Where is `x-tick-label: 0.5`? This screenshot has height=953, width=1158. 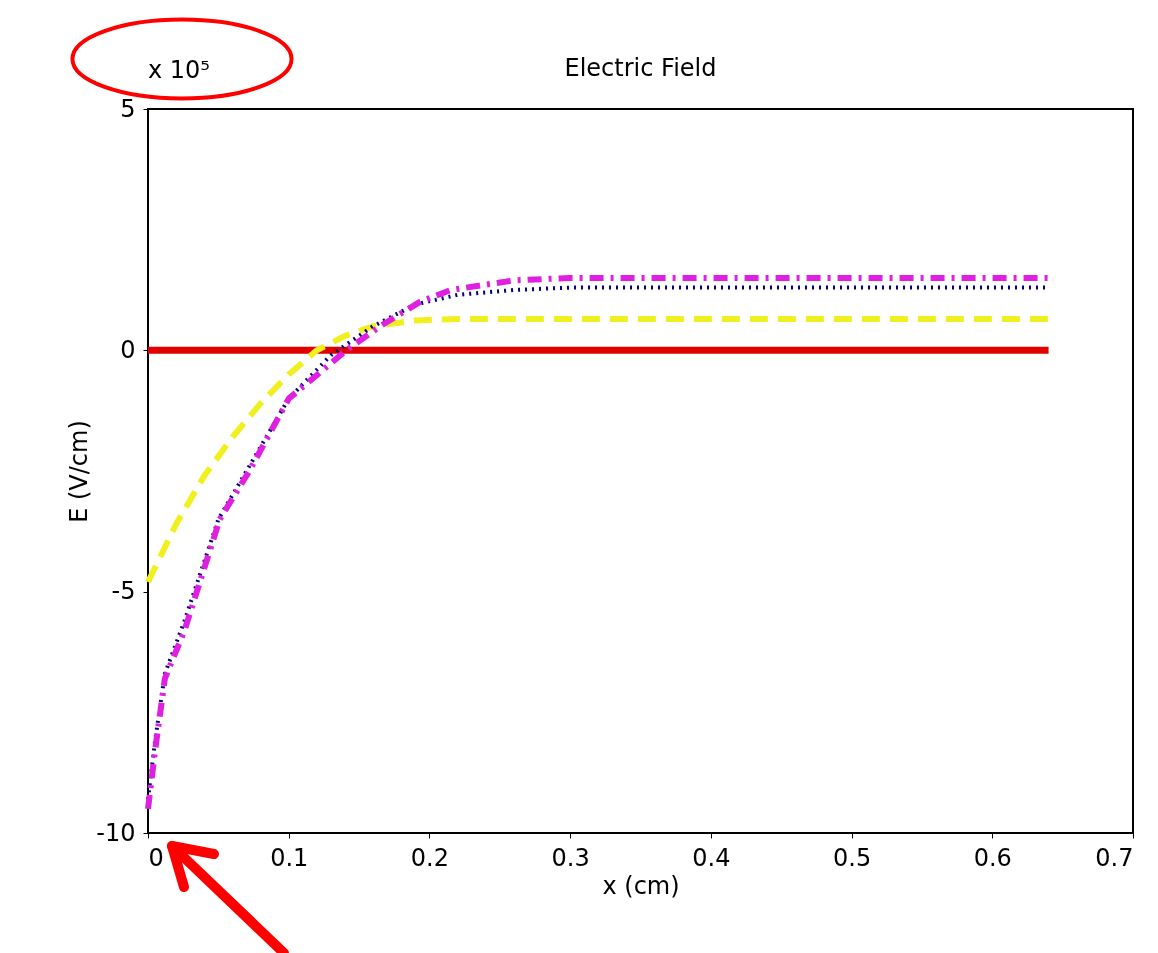
x-tick-label: 0.5 is located at coordinates (852, 857).